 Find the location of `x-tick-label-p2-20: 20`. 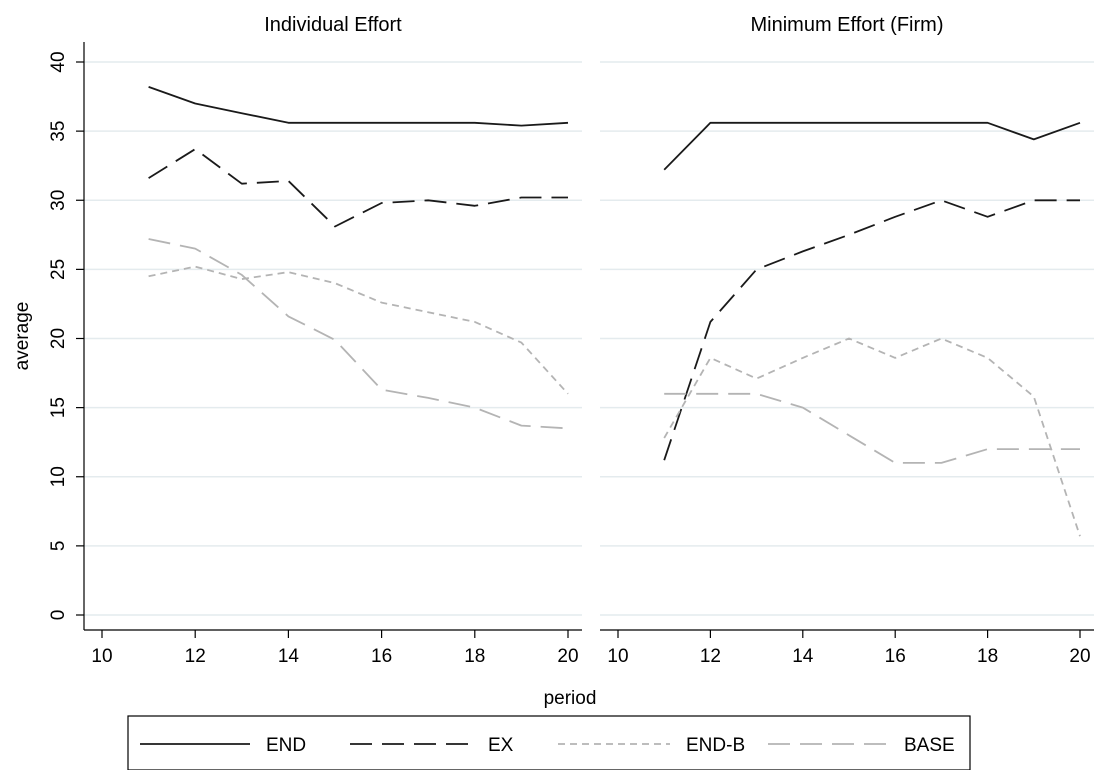

x-tick-label-p2-20: 20 is located at coordinates (1079, 656).